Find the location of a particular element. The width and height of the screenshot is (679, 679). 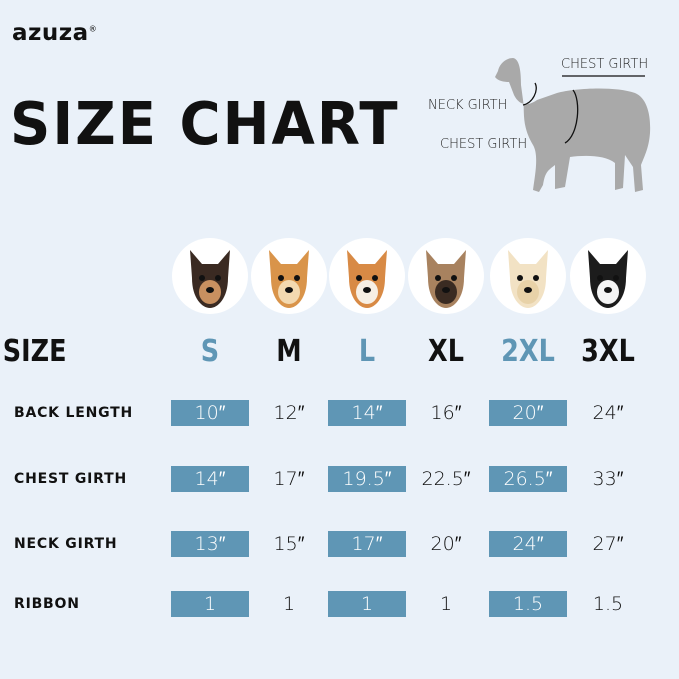

dog-silhouette is located at coordinates (573, 125).